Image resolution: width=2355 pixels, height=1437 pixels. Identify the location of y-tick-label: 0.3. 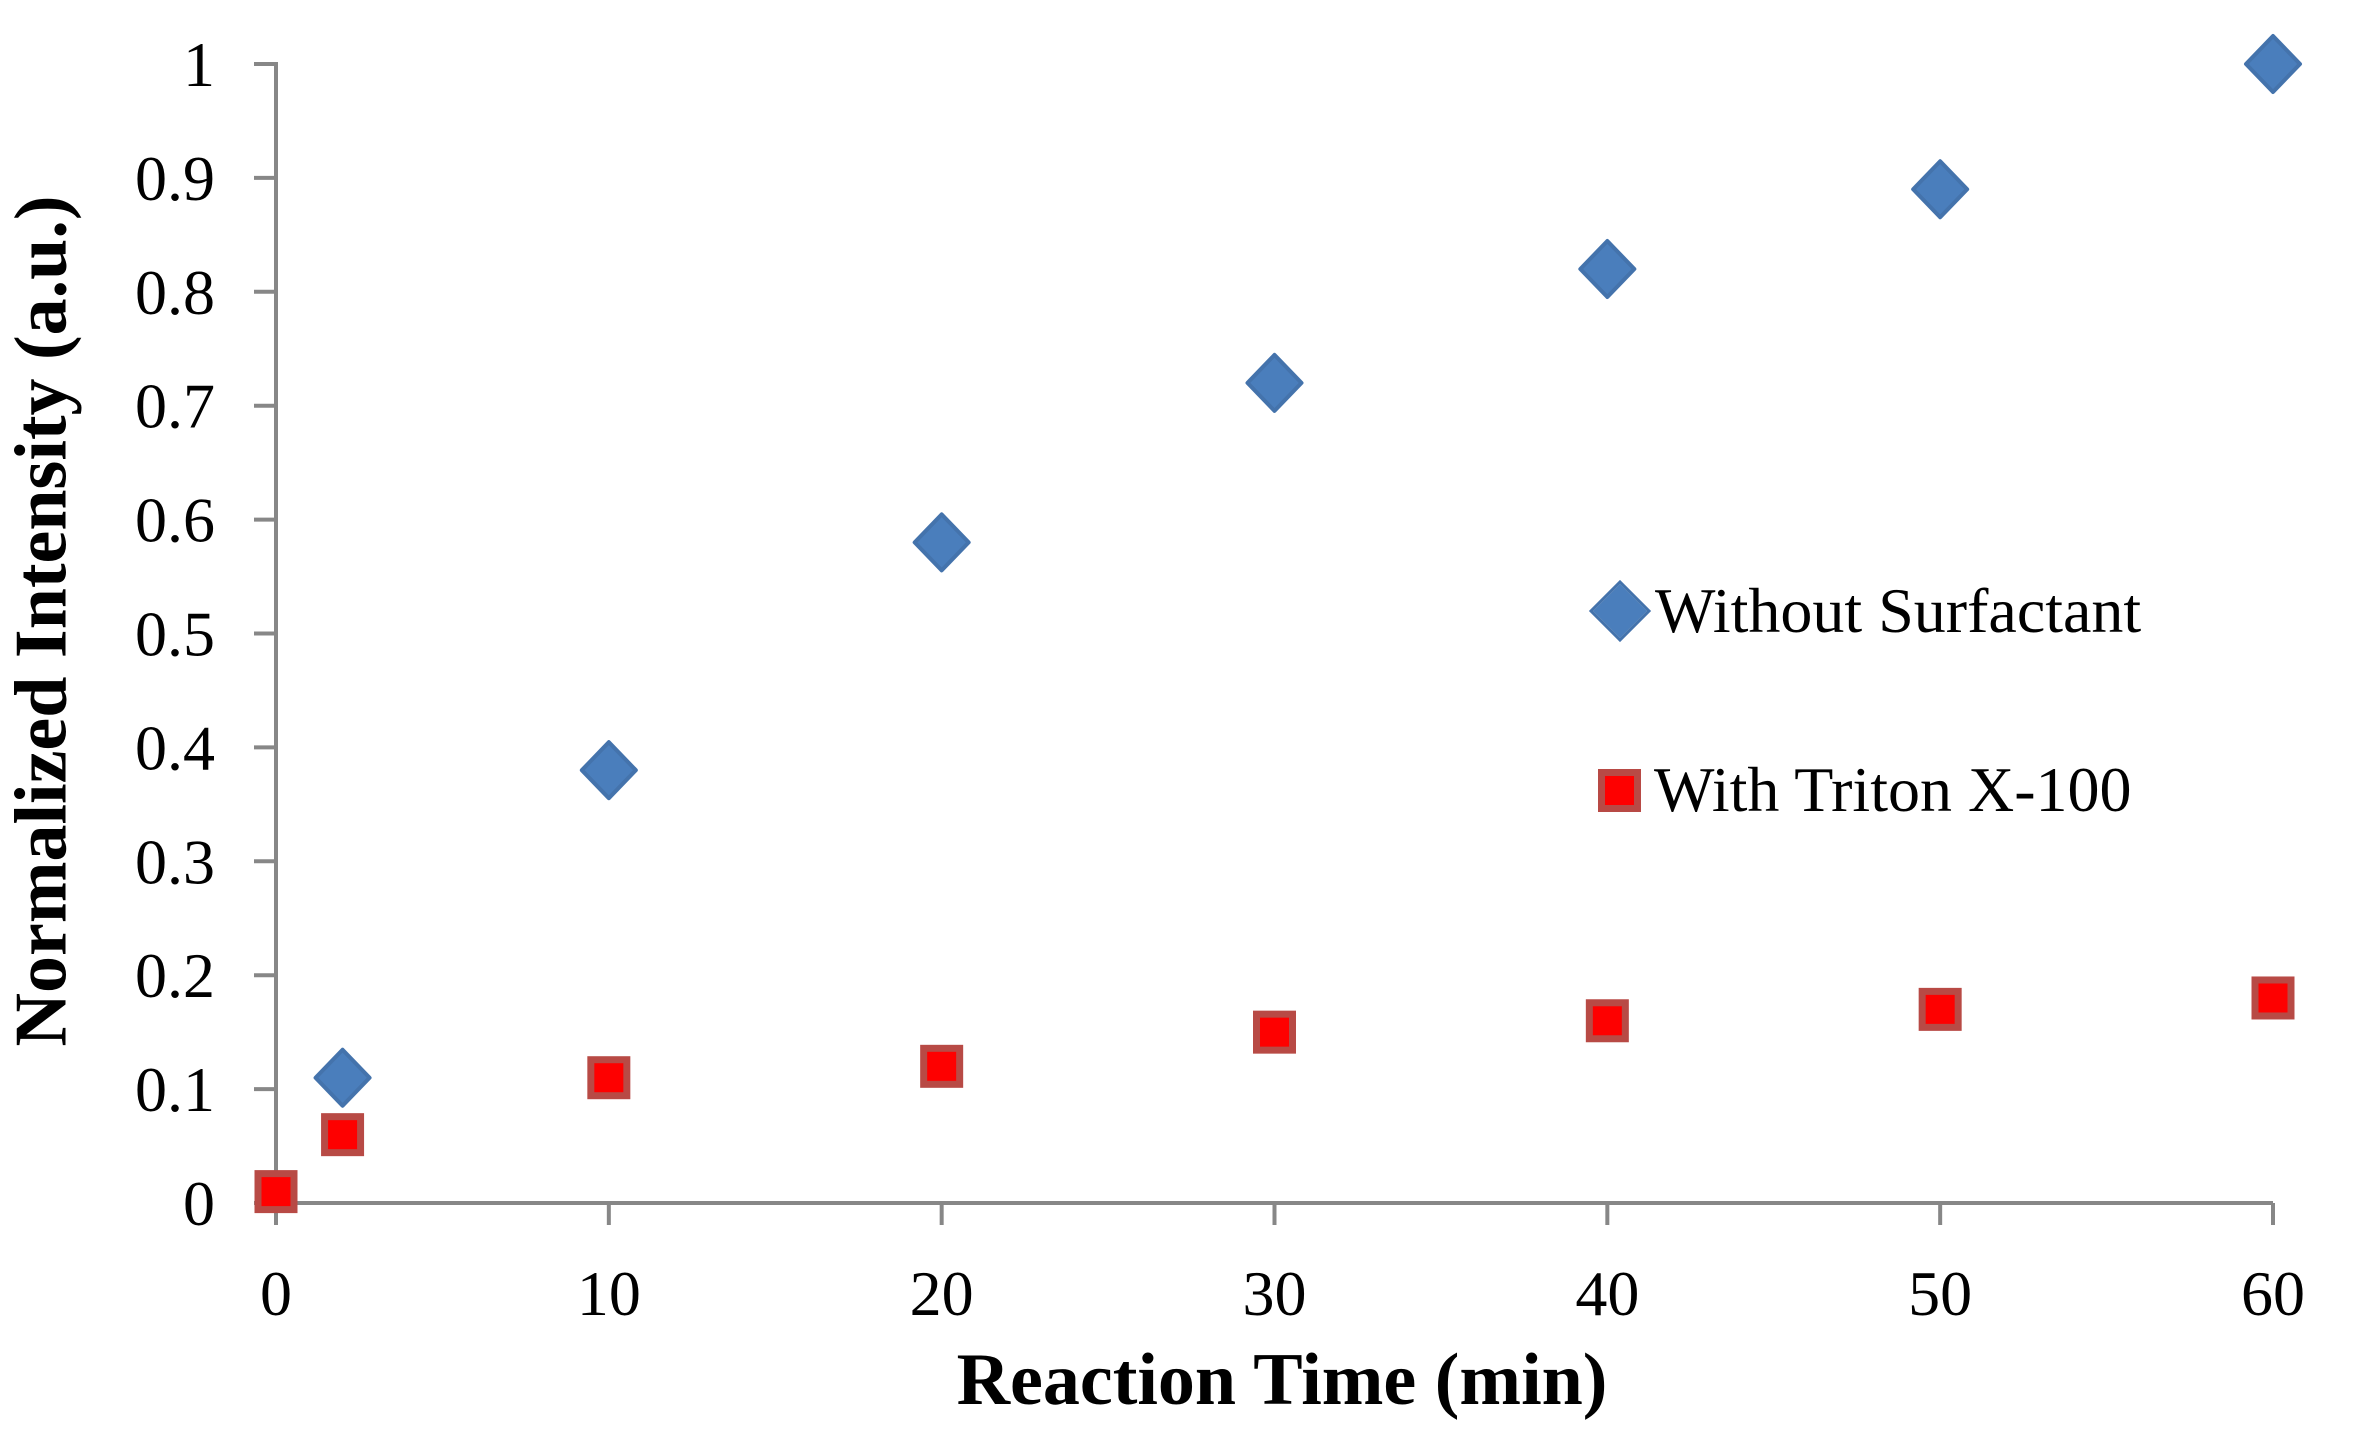
(175, 861).